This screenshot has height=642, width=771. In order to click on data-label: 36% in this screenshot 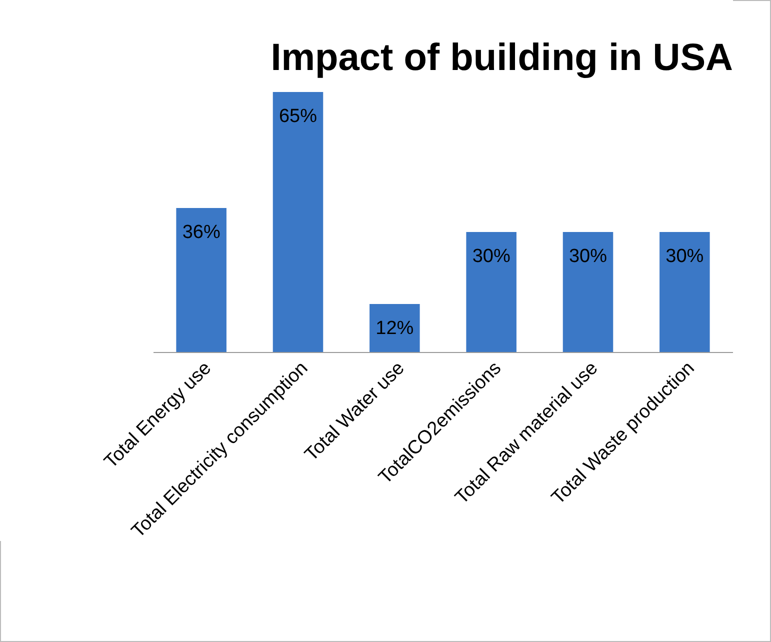, I will do `click(201, 232)`.